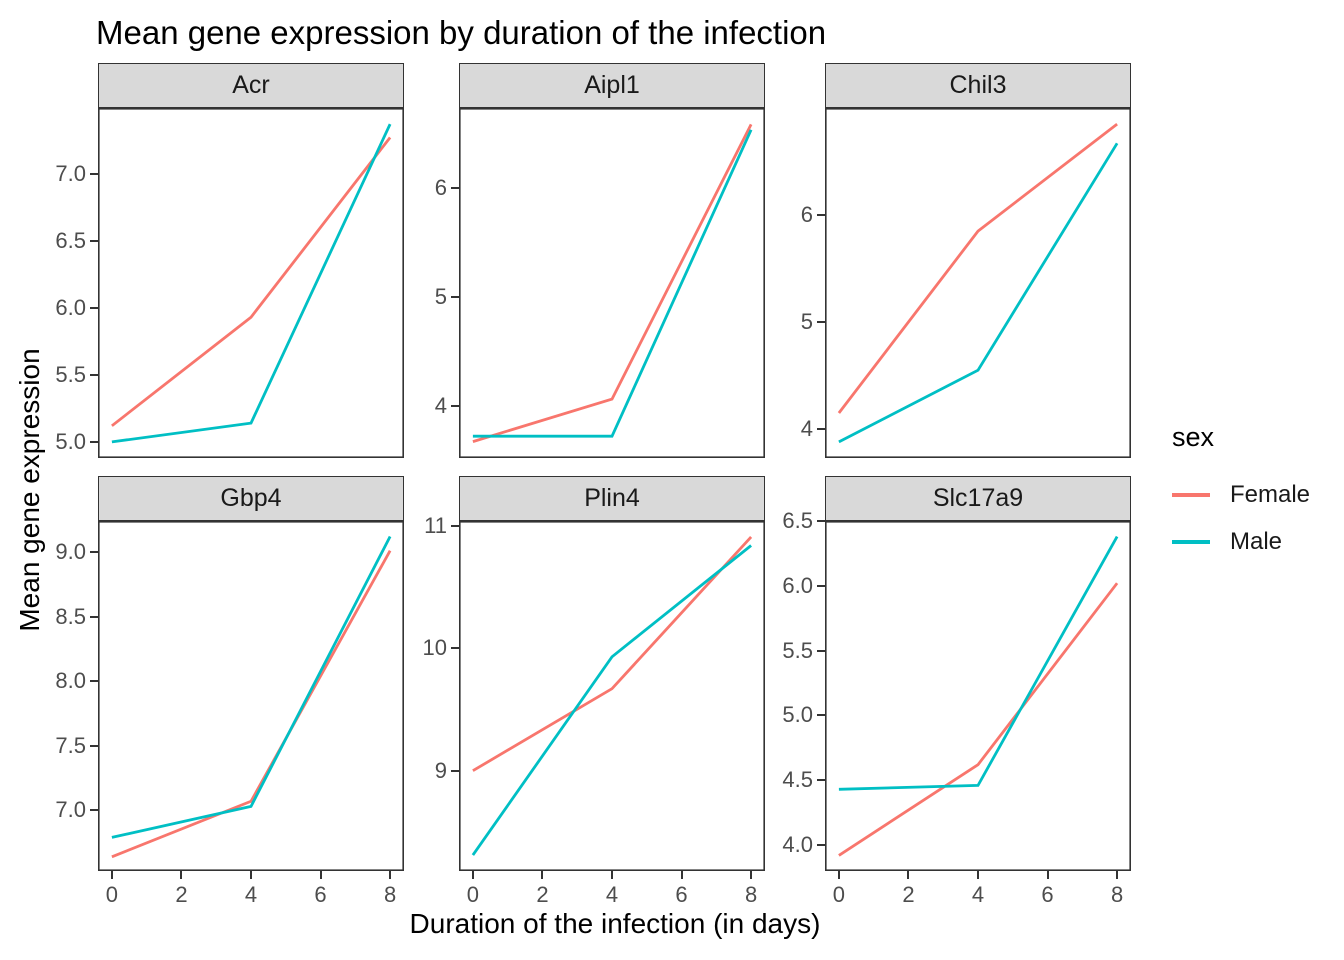  I want to click on y-tick-label: 8.0, so click(70, 681).